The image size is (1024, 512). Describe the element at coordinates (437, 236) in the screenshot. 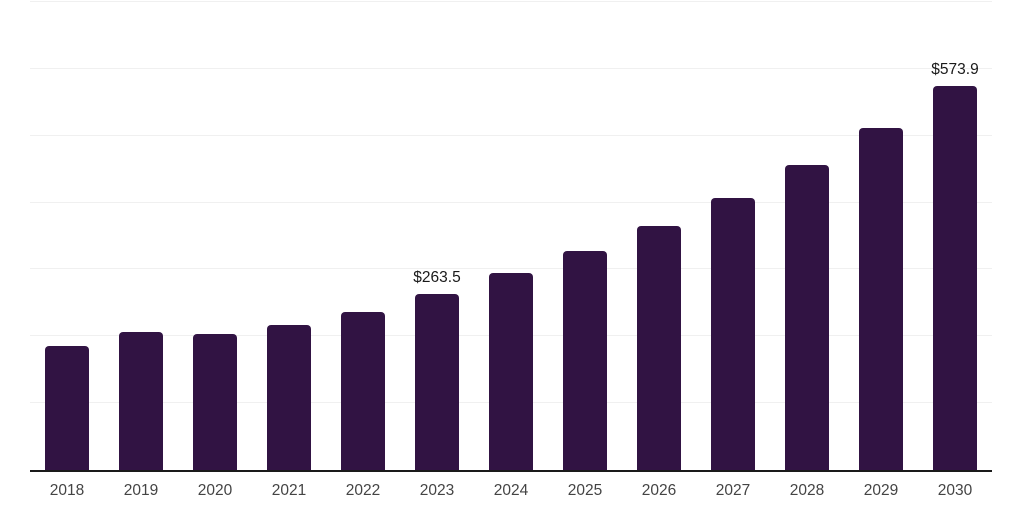

I see `bar-slot: $263.5` at that location.